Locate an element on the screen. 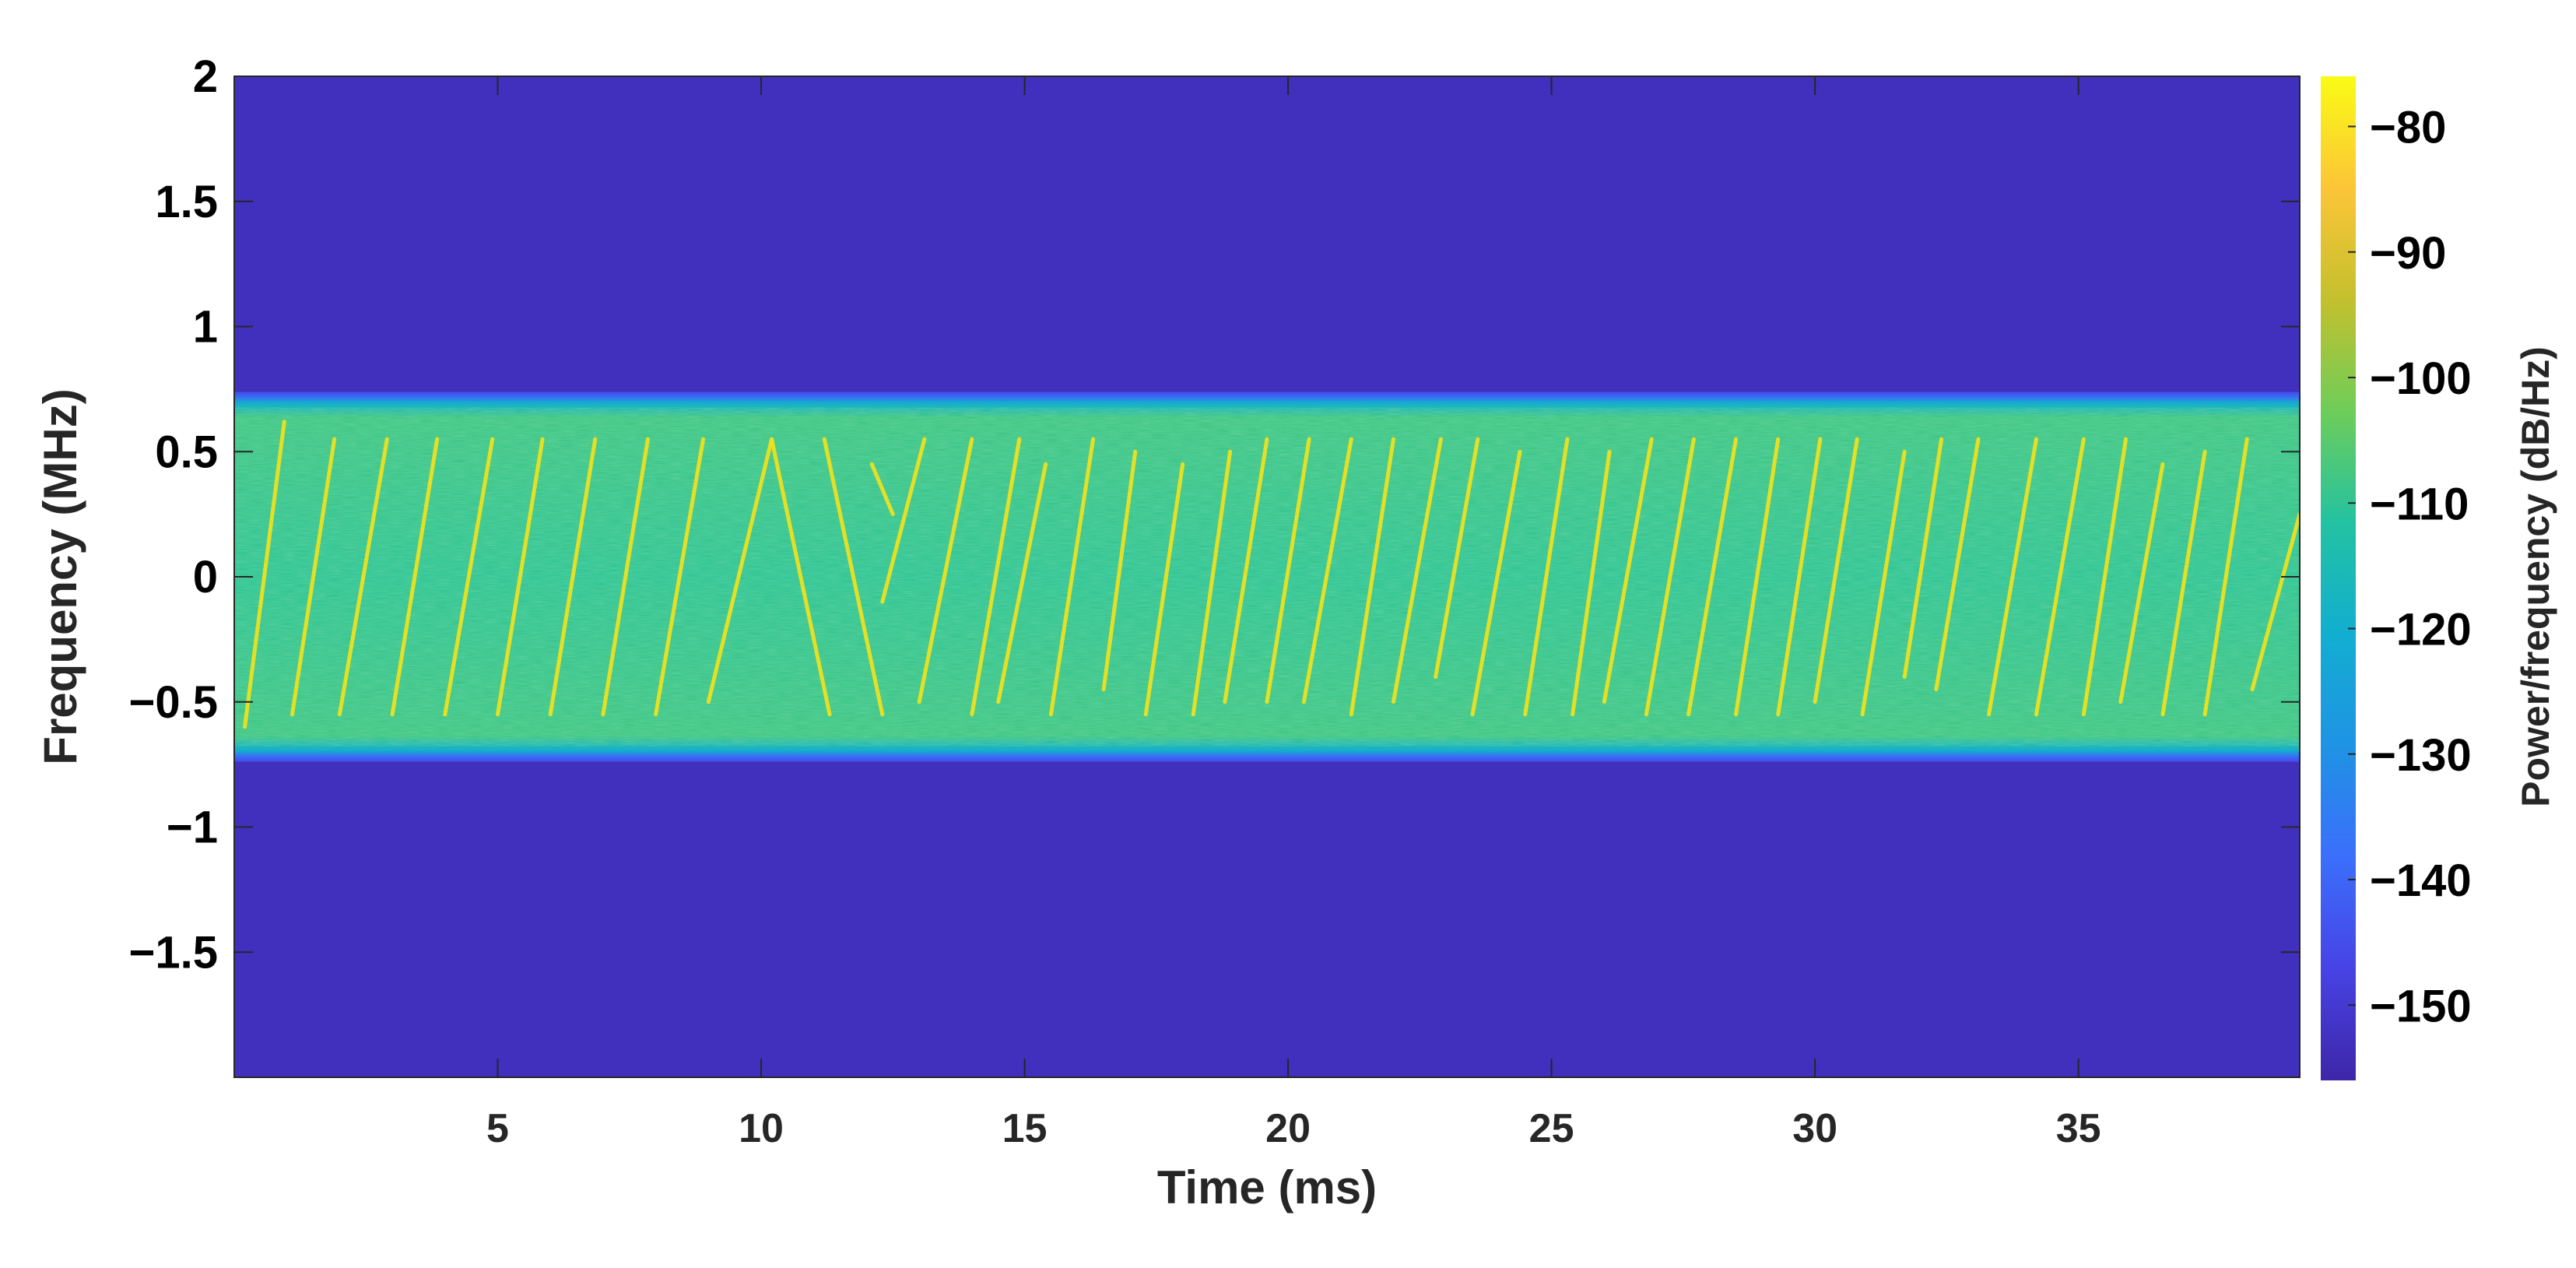 The image size is (2576, 1268). y-tick-label: −1 is located at coordinates (193, 828).